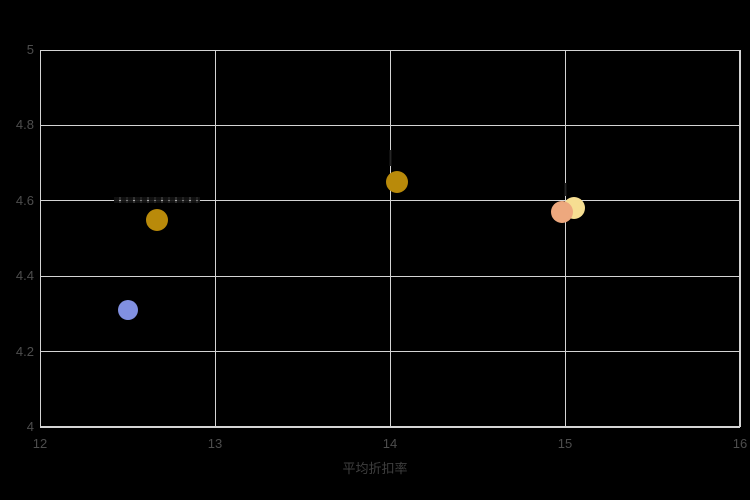 This screenshot has width=750, height=500. Describe the element at coordinates (24, 276) in the screenshot. I see `y-tick-label: 4.4` at that location.